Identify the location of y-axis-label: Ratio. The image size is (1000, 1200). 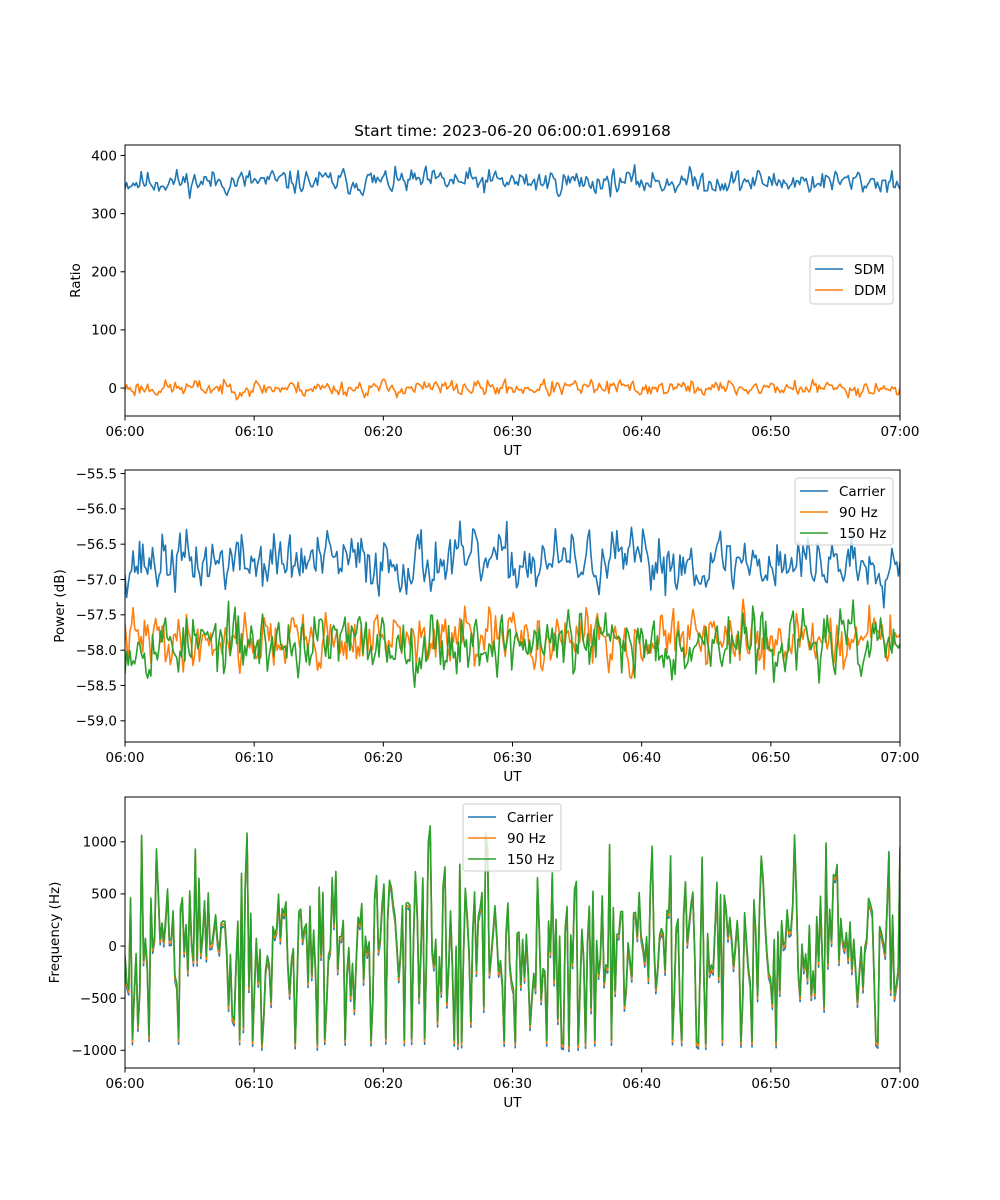
(76, 280).